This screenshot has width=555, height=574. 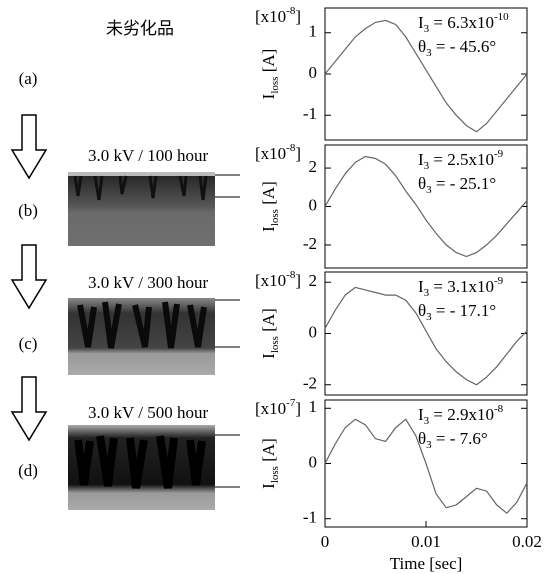 I want to click on panel-label: (c), so click(x=28, y=343).